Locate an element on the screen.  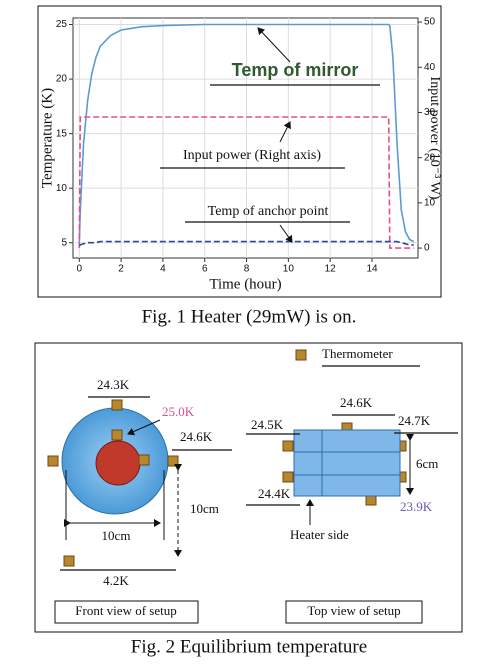
x-tick-label: 8 is located at coordinates (247, 269).